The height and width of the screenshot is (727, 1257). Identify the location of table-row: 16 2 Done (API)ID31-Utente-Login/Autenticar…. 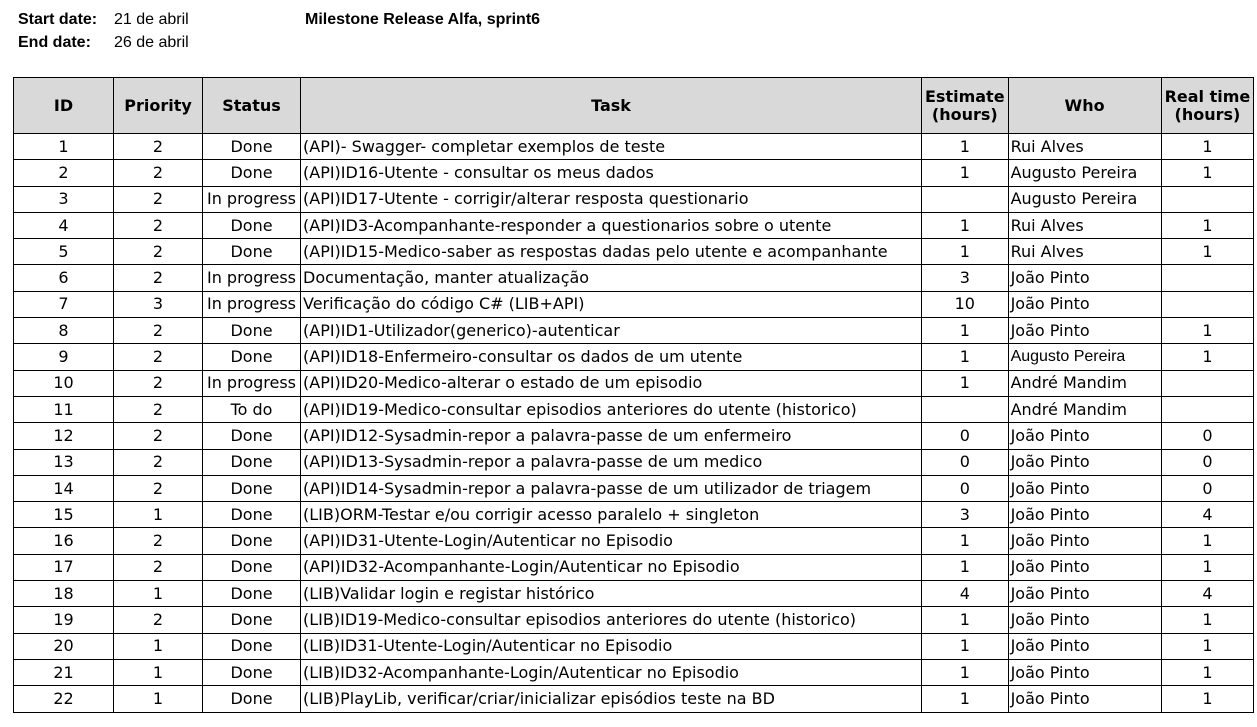
(634, 541).